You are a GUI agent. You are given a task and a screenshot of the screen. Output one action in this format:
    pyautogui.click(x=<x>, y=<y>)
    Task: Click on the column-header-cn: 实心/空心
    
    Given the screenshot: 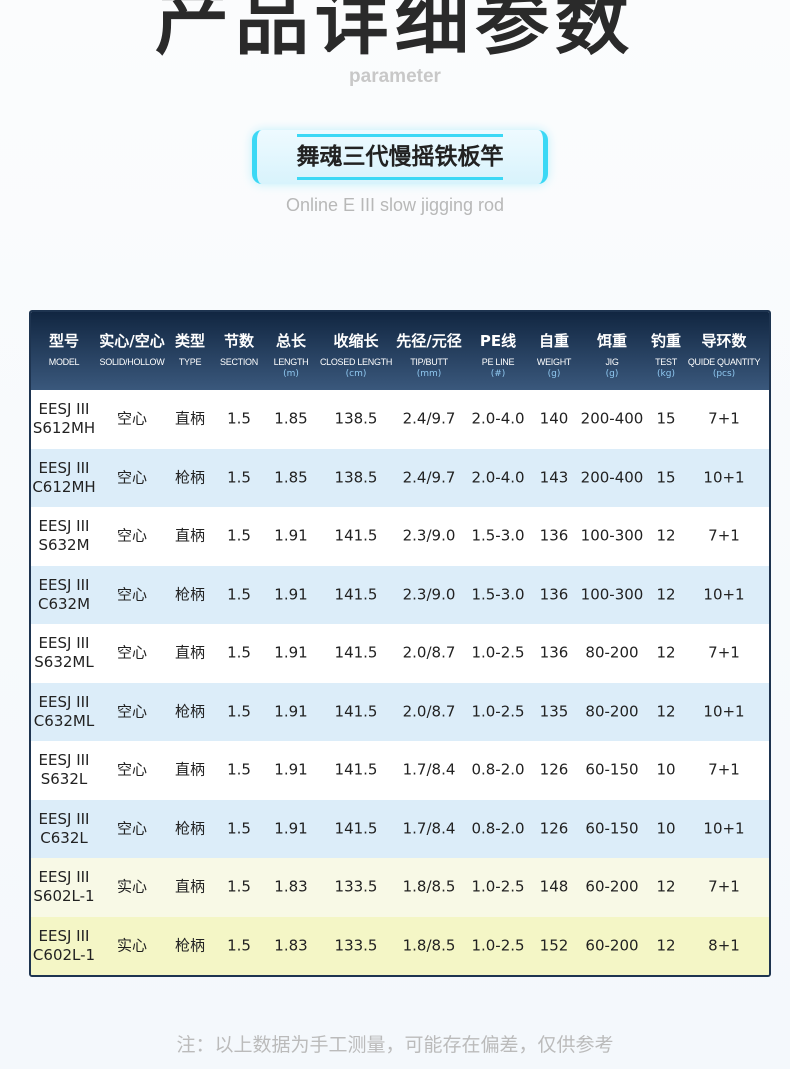 What is the action you would take?
    pyautogui.click(x=132, y=341)
    